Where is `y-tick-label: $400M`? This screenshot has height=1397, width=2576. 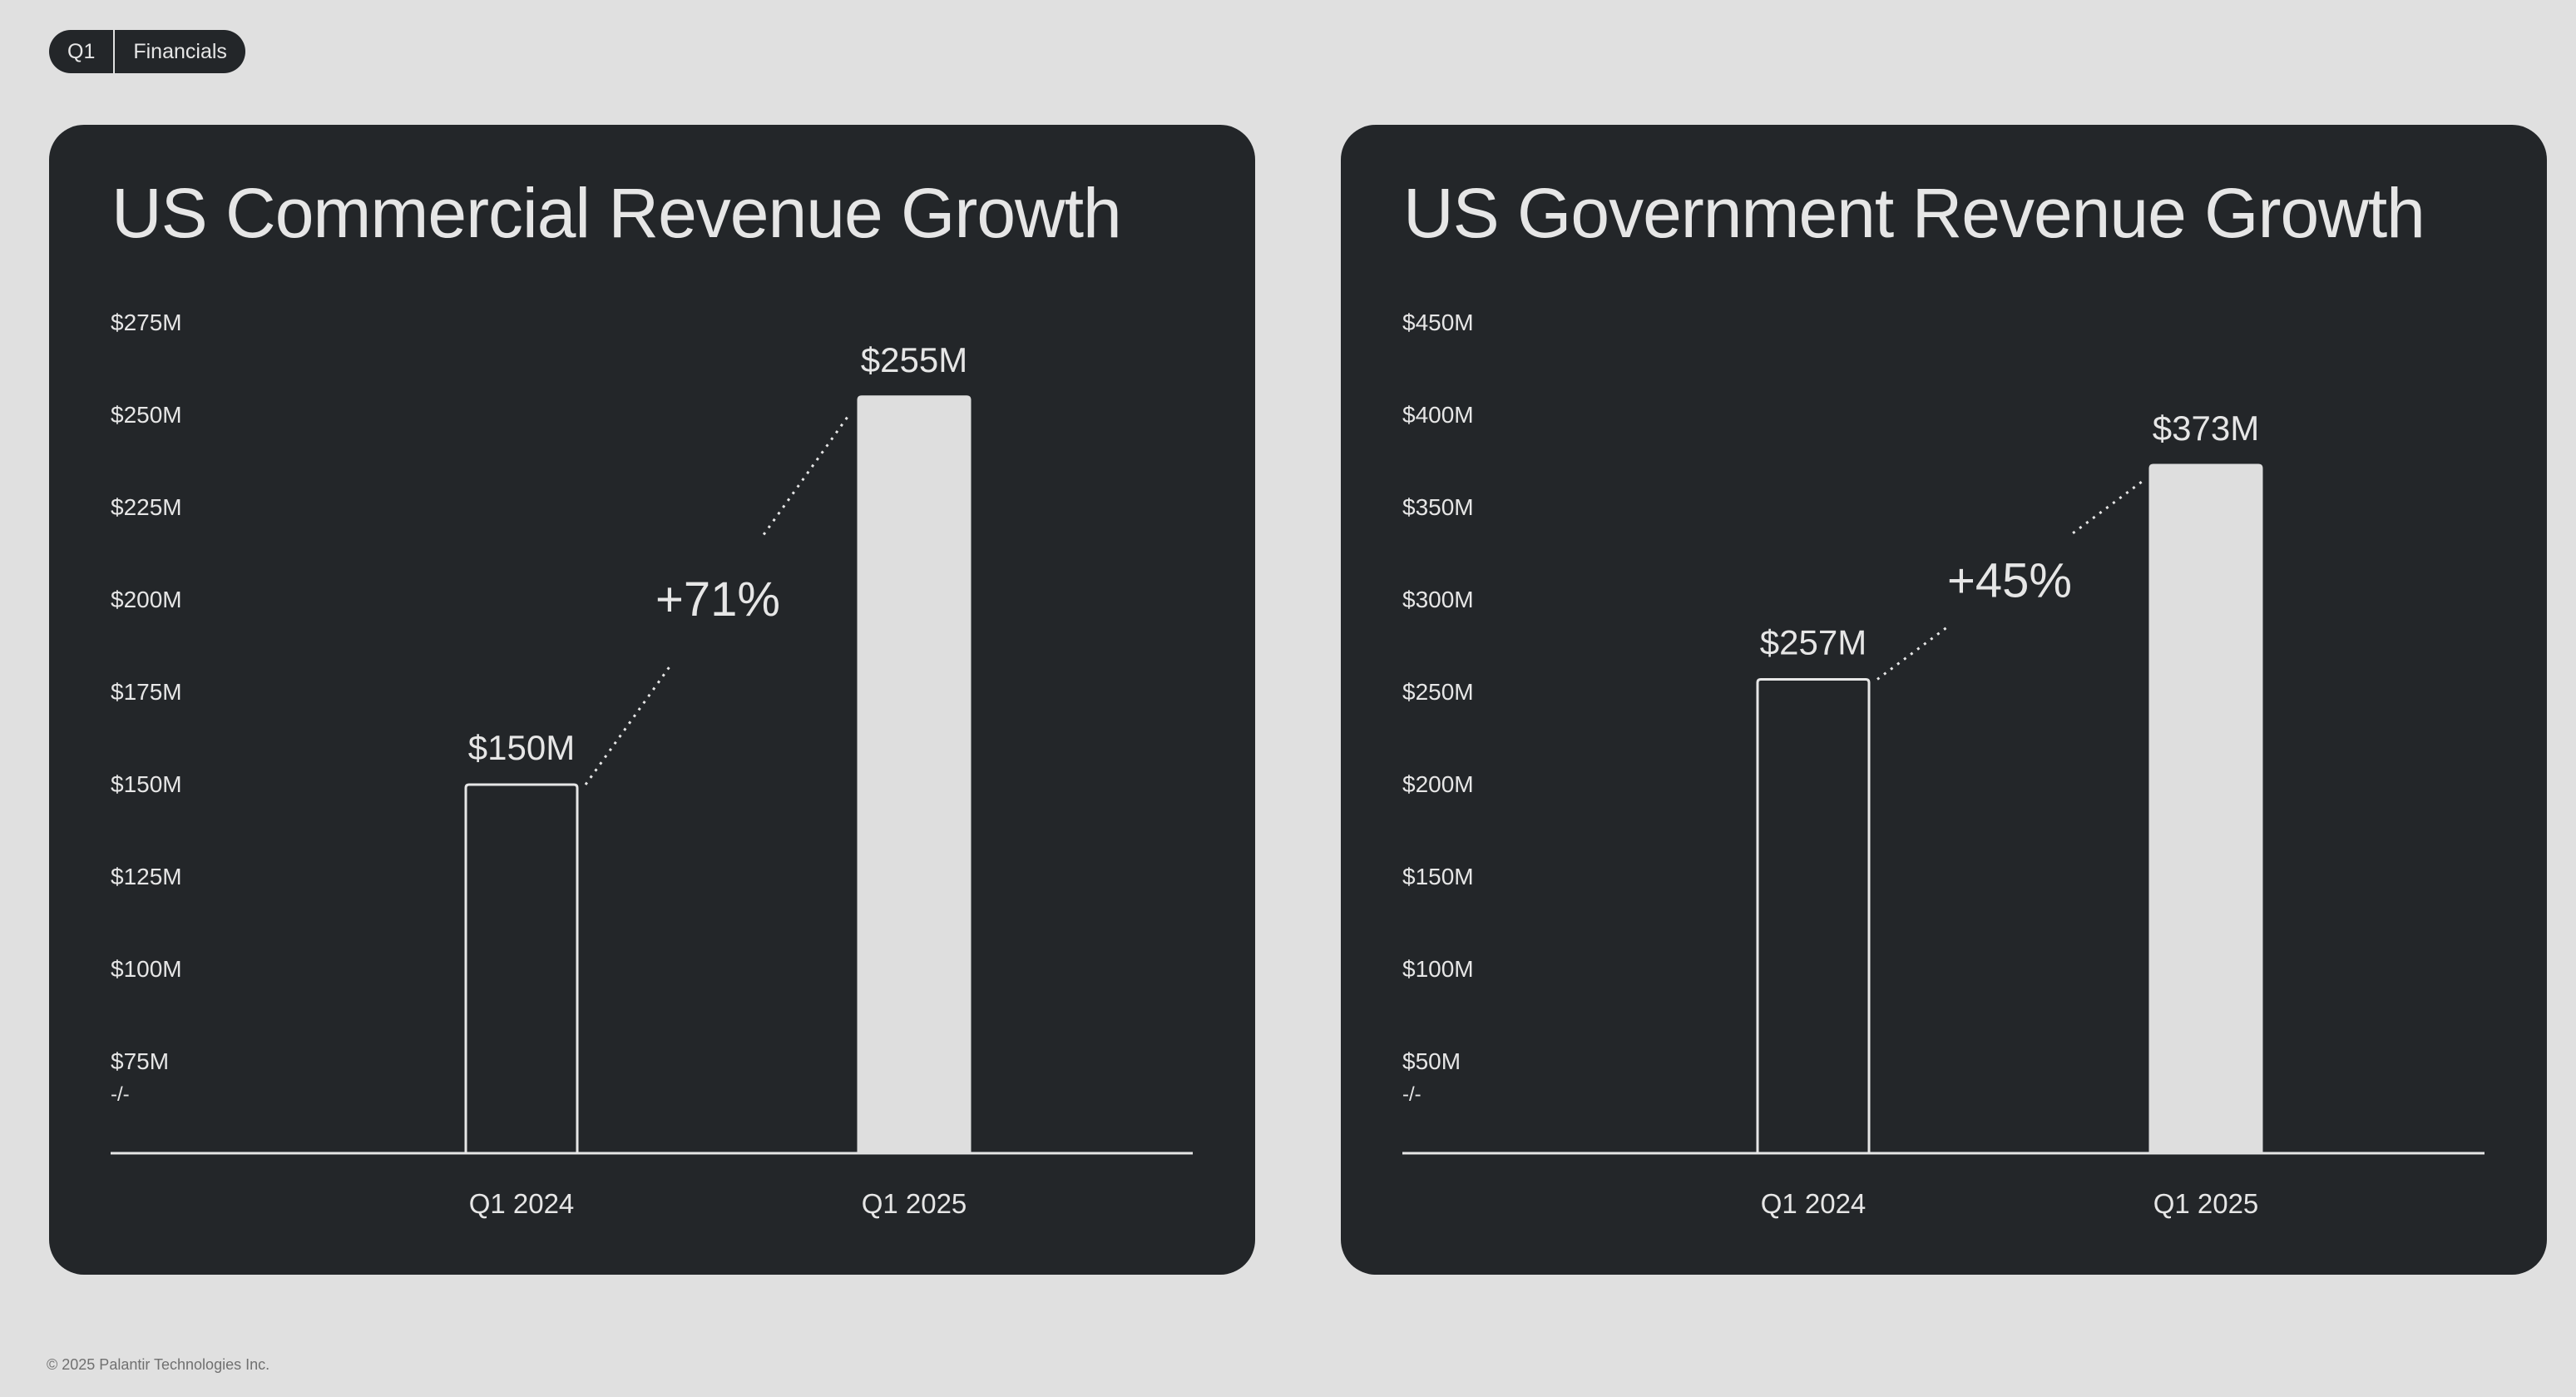 y-tick-label: $400M is located at coordinates (1438, 415).